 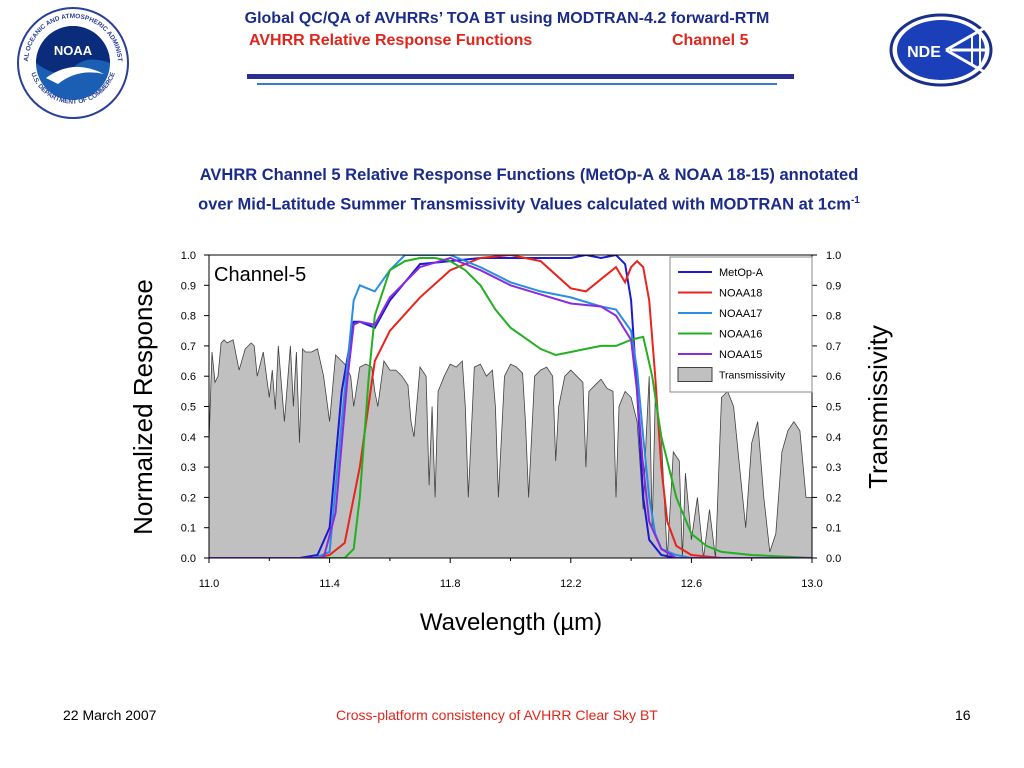 I want to click on x-tick-label: 11.8, so click(x=450, y=584).